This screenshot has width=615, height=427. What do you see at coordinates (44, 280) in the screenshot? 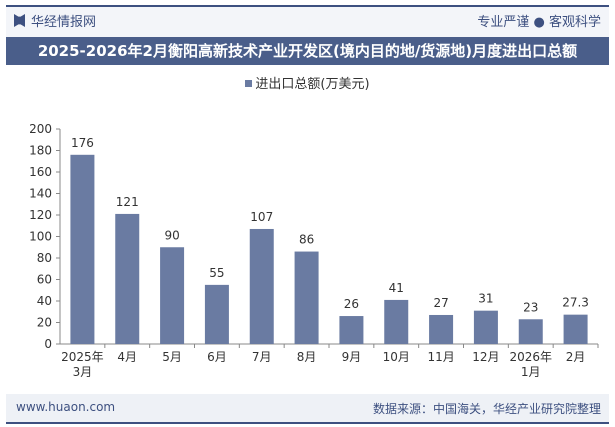
I see `y-tick-label: 60` at bounding box center [44, 280].